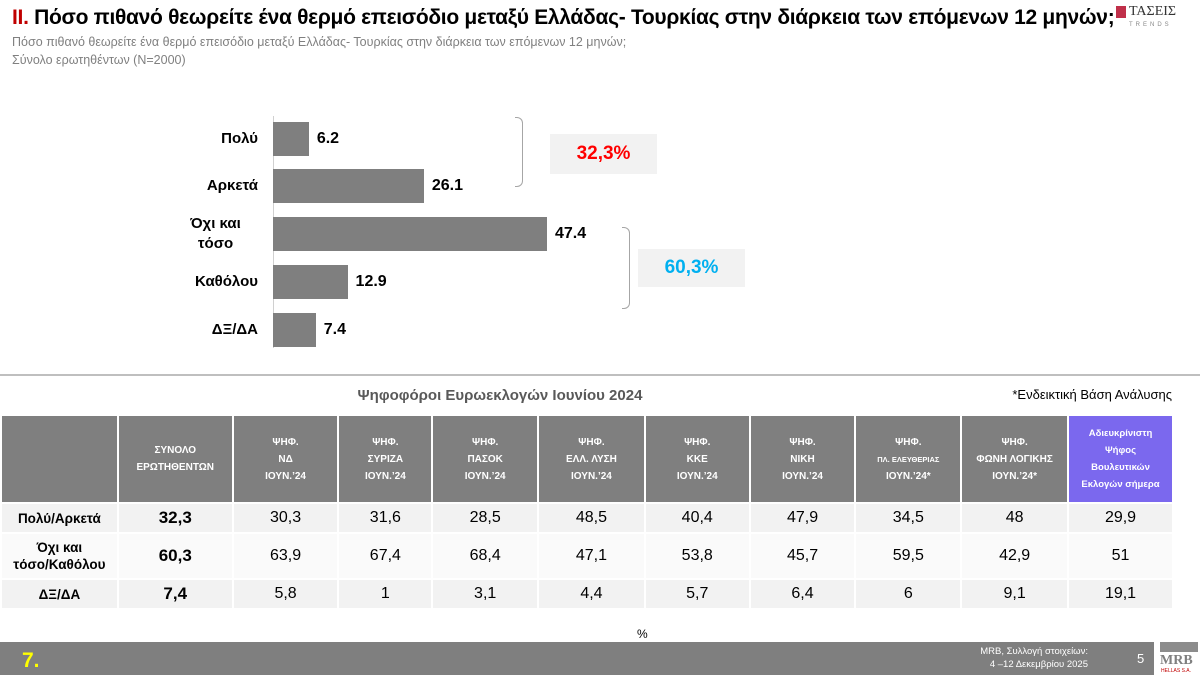  What do you see at coordinates (577, 658) in the screenshot?
I see `footer-bar` at bounding box center [577, 658].